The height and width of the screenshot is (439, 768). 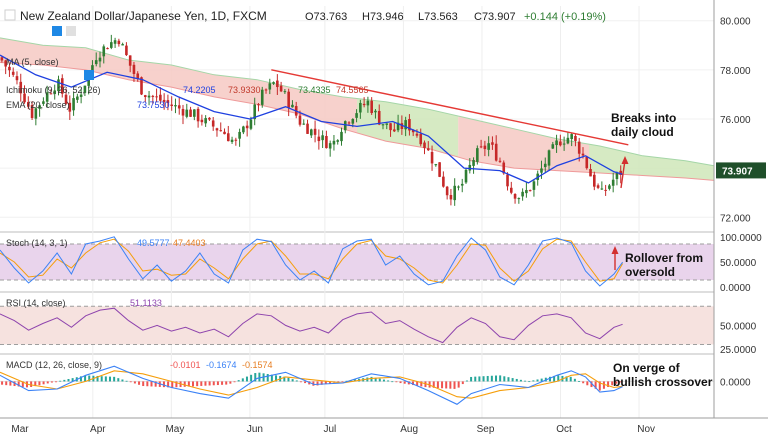 I want to click on price-axis-background, so click(x=741, y=219).